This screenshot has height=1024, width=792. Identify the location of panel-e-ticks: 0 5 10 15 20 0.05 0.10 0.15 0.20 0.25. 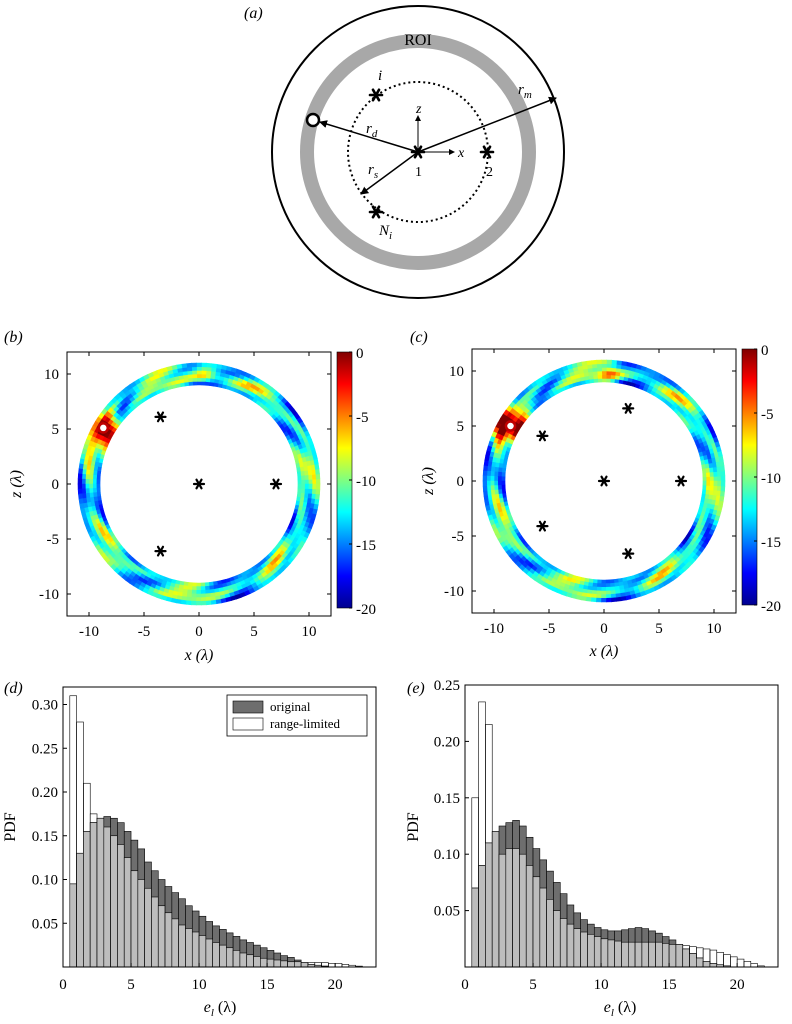
(589, 835).